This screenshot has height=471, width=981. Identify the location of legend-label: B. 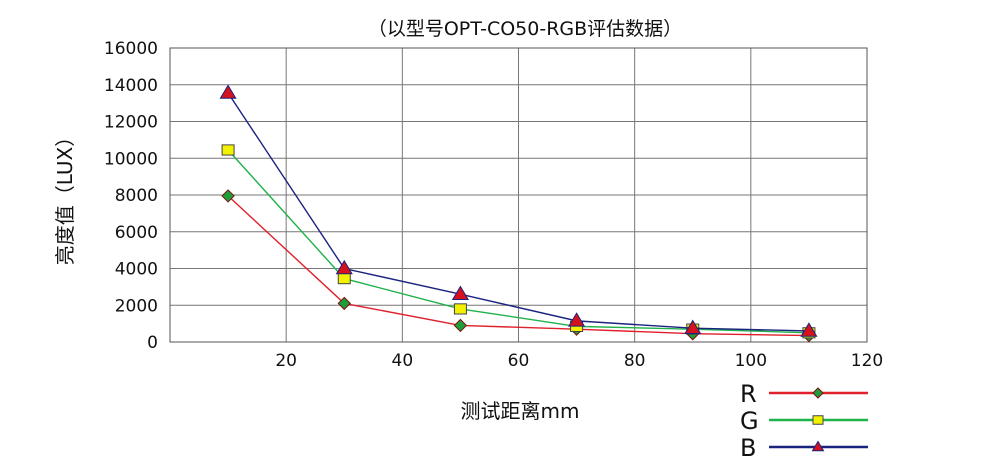
(748, 448).